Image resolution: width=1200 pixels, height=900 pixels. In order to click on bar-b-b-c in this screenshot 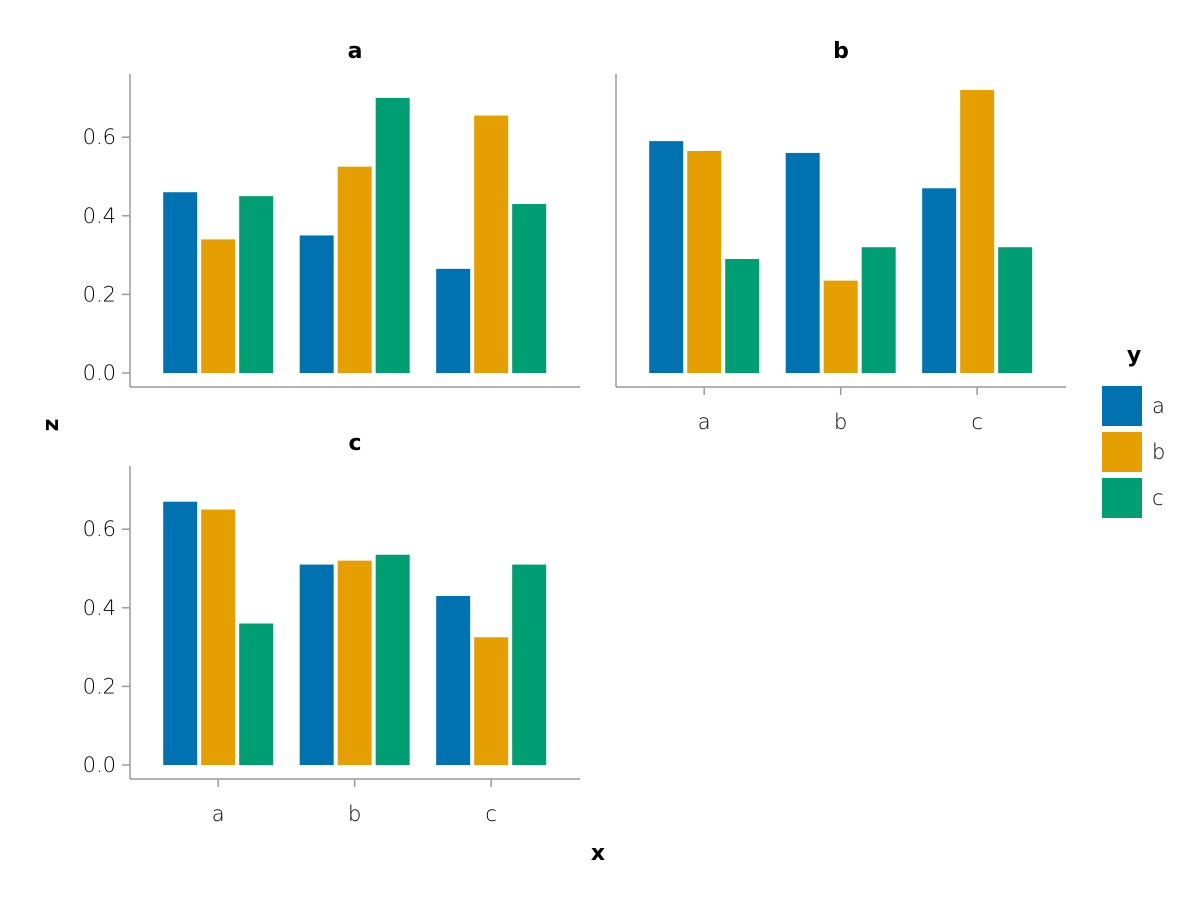, I will do `click(878, 310)`.